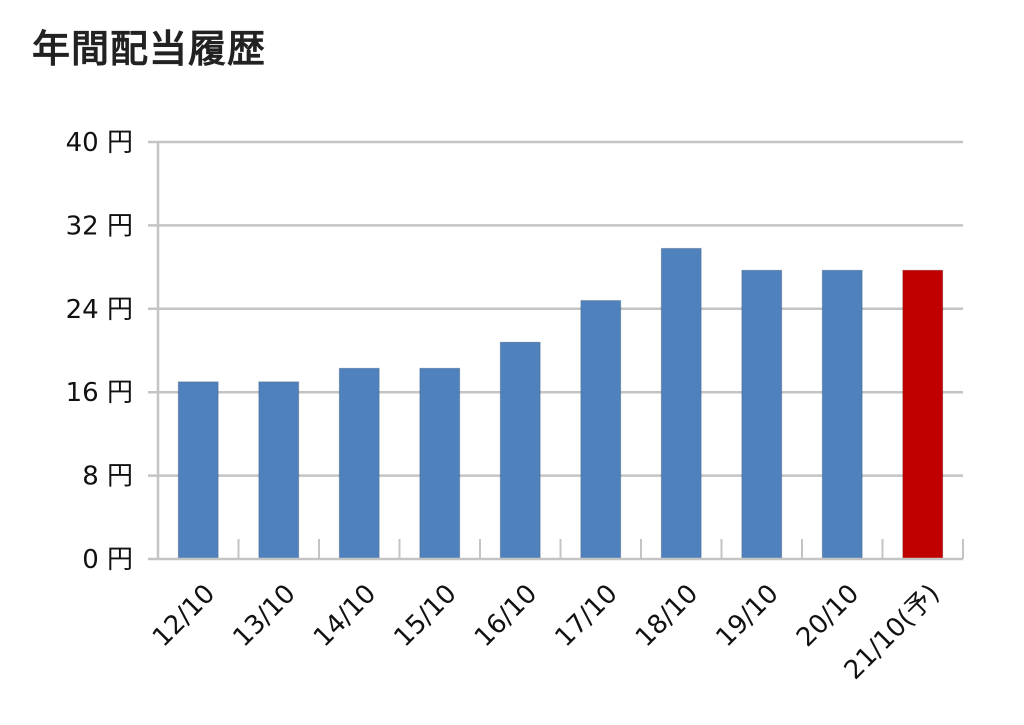 This screenshot has width=1024, height=725. Describe the element at coordinates (107, 477) in the screenshot. I see `y-tick-label: 8 円` at that location.